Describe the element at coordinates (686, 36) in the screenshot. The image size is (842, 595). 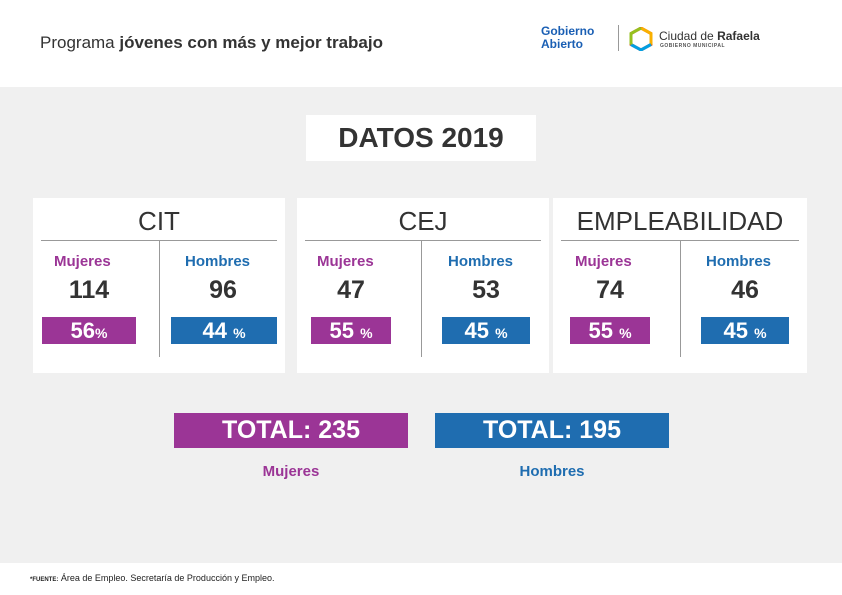
I see `logo-city-prefix: Ciudad de` at that location.